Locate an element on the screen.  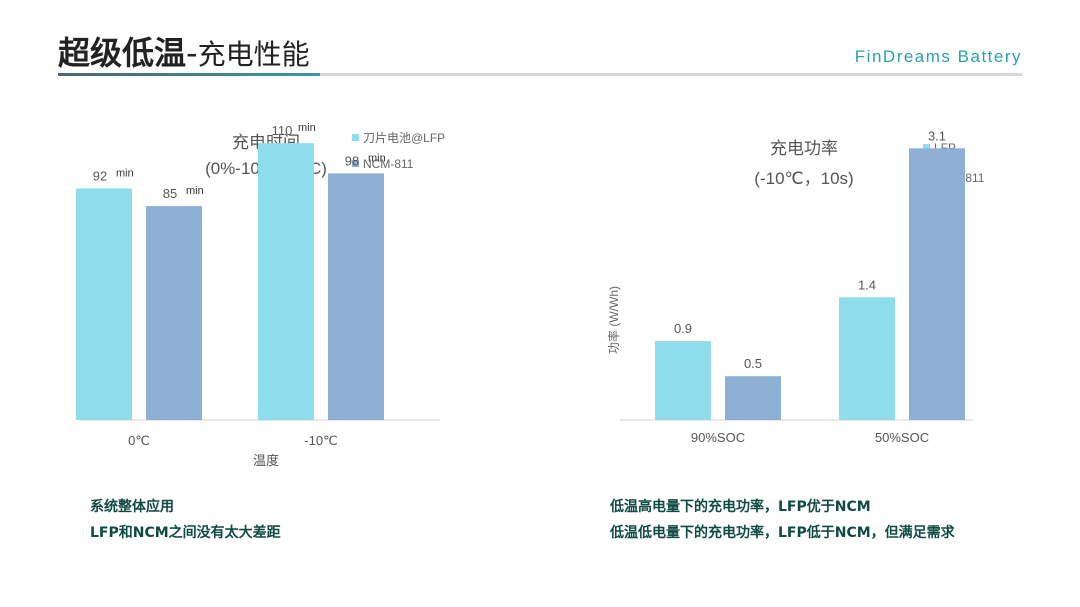
data-label-unit-0-1: min is located at coordinates (307, 128).